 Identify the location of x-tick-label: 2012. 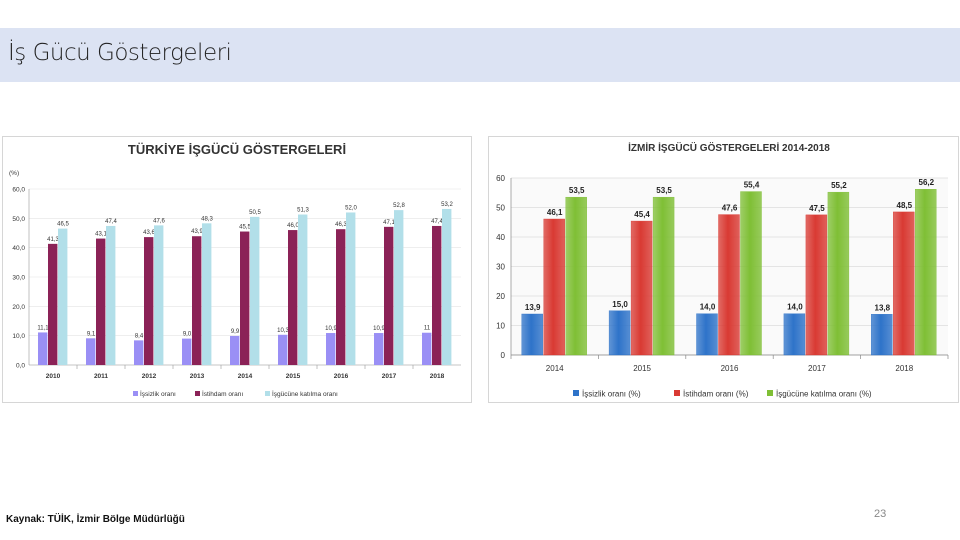
(149, 376).